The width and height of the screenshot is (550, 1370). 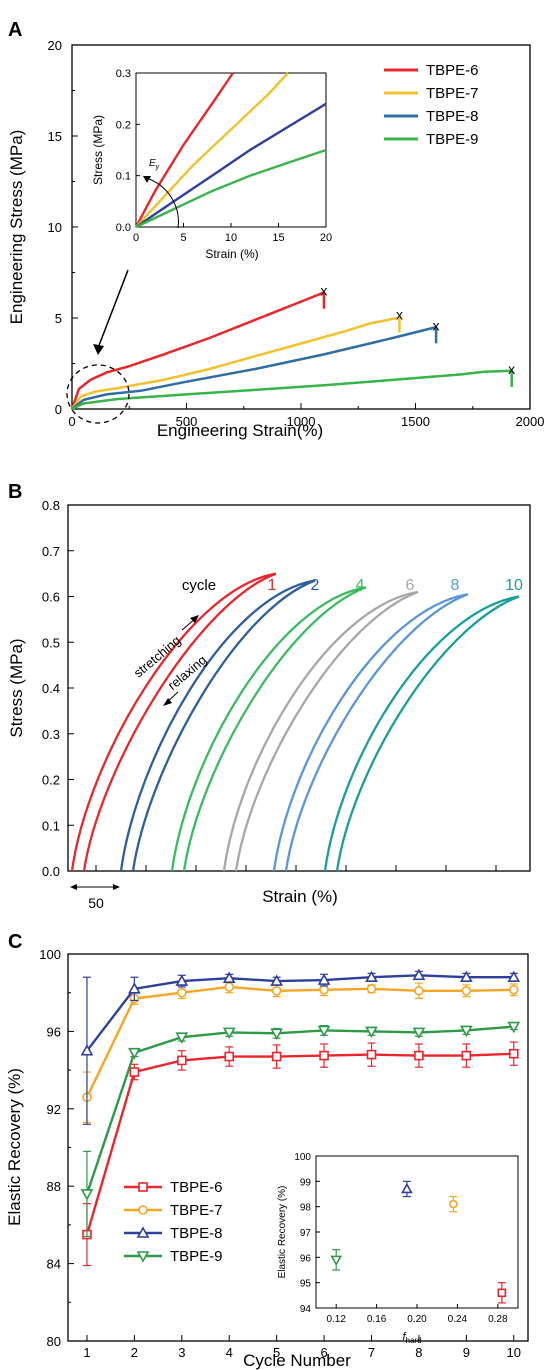 I want to click on b-cycle-6-relax, so click(x=326, y=731).